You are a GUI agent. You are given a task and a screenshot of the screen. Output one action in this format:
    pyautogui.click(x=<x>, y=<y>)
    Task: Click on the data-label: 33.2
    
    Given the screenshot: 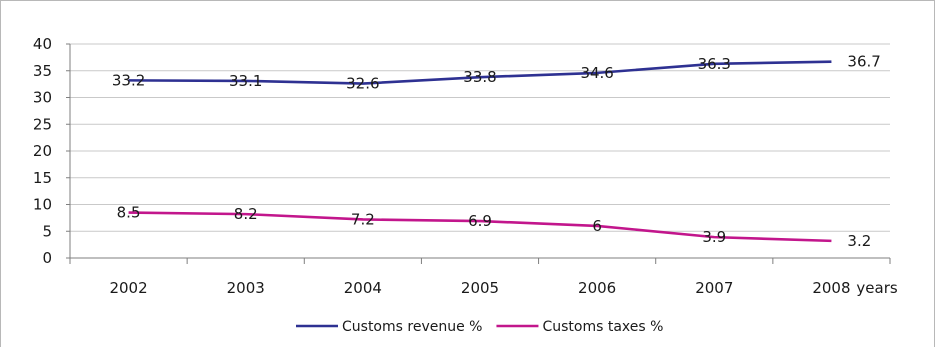 What is the action you would take?
    pyautogui.click(x=128, y=80)
    